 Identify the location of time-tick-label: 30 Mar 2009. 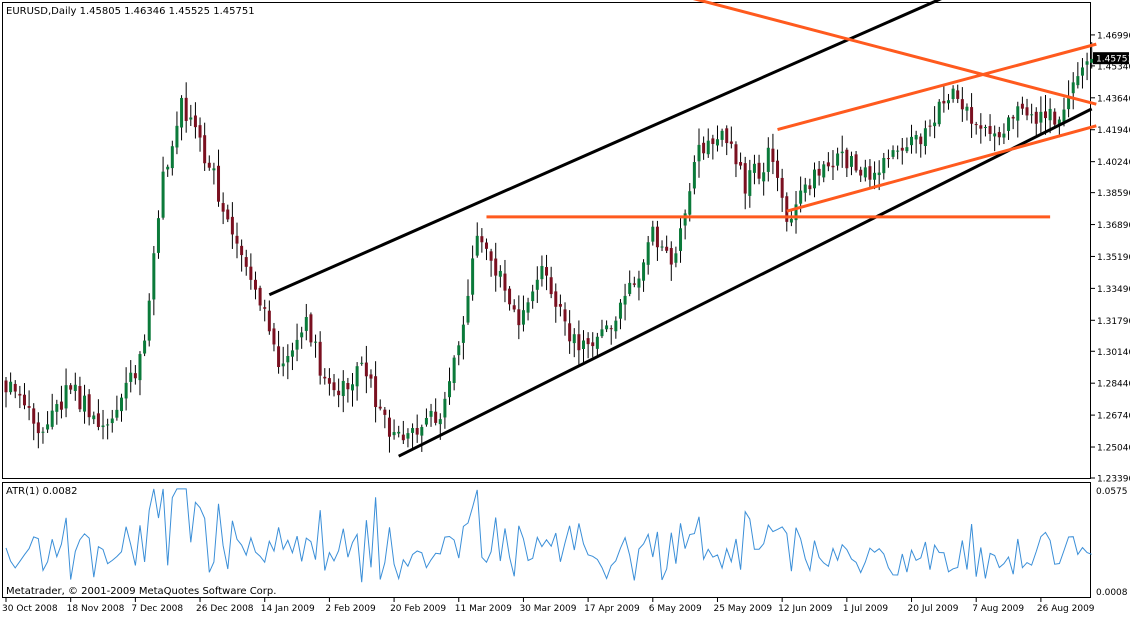
(547, 609).